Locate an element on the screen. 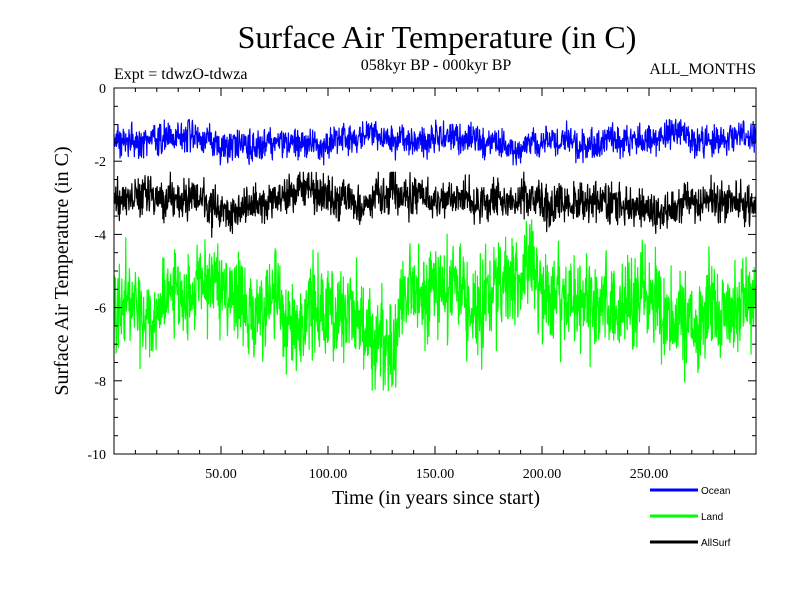 The image size is (800, 600). period-label: ALL_MONTHS is located at coordinates (702, 69).